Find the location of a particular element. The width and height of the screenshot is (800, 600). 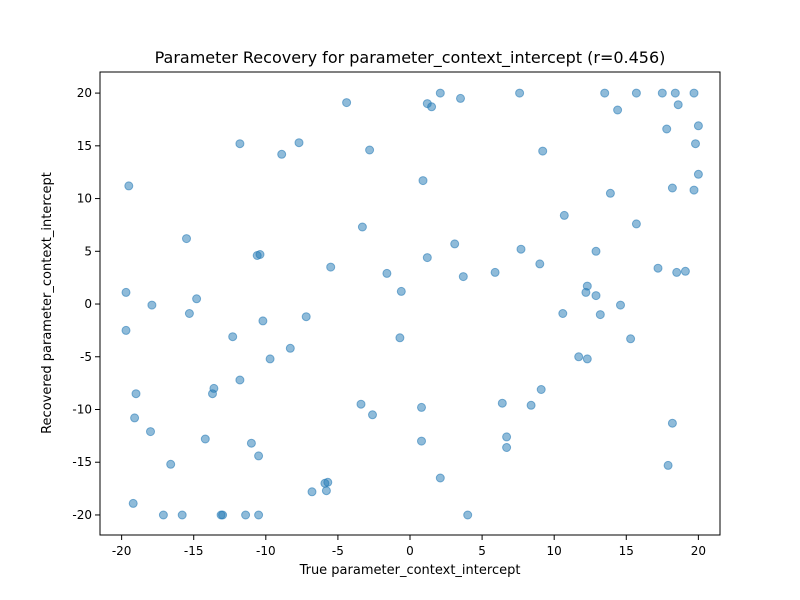

x-tick-label: 20 is located at coordinates (698, 551).